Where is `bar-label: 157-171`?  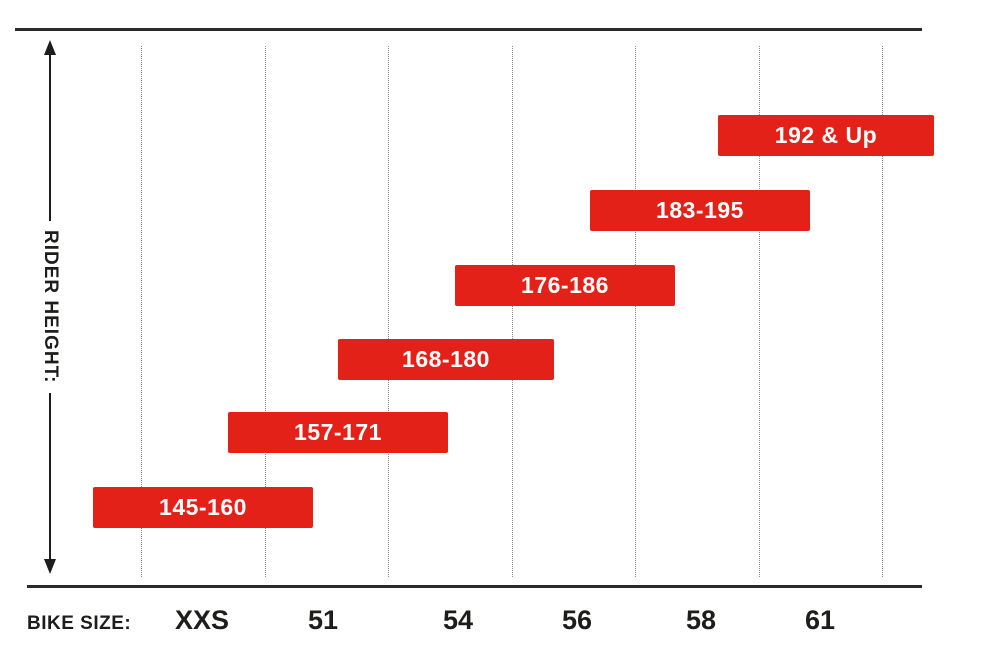
bar-label: 157-171 is located at coordinates (338, 432).